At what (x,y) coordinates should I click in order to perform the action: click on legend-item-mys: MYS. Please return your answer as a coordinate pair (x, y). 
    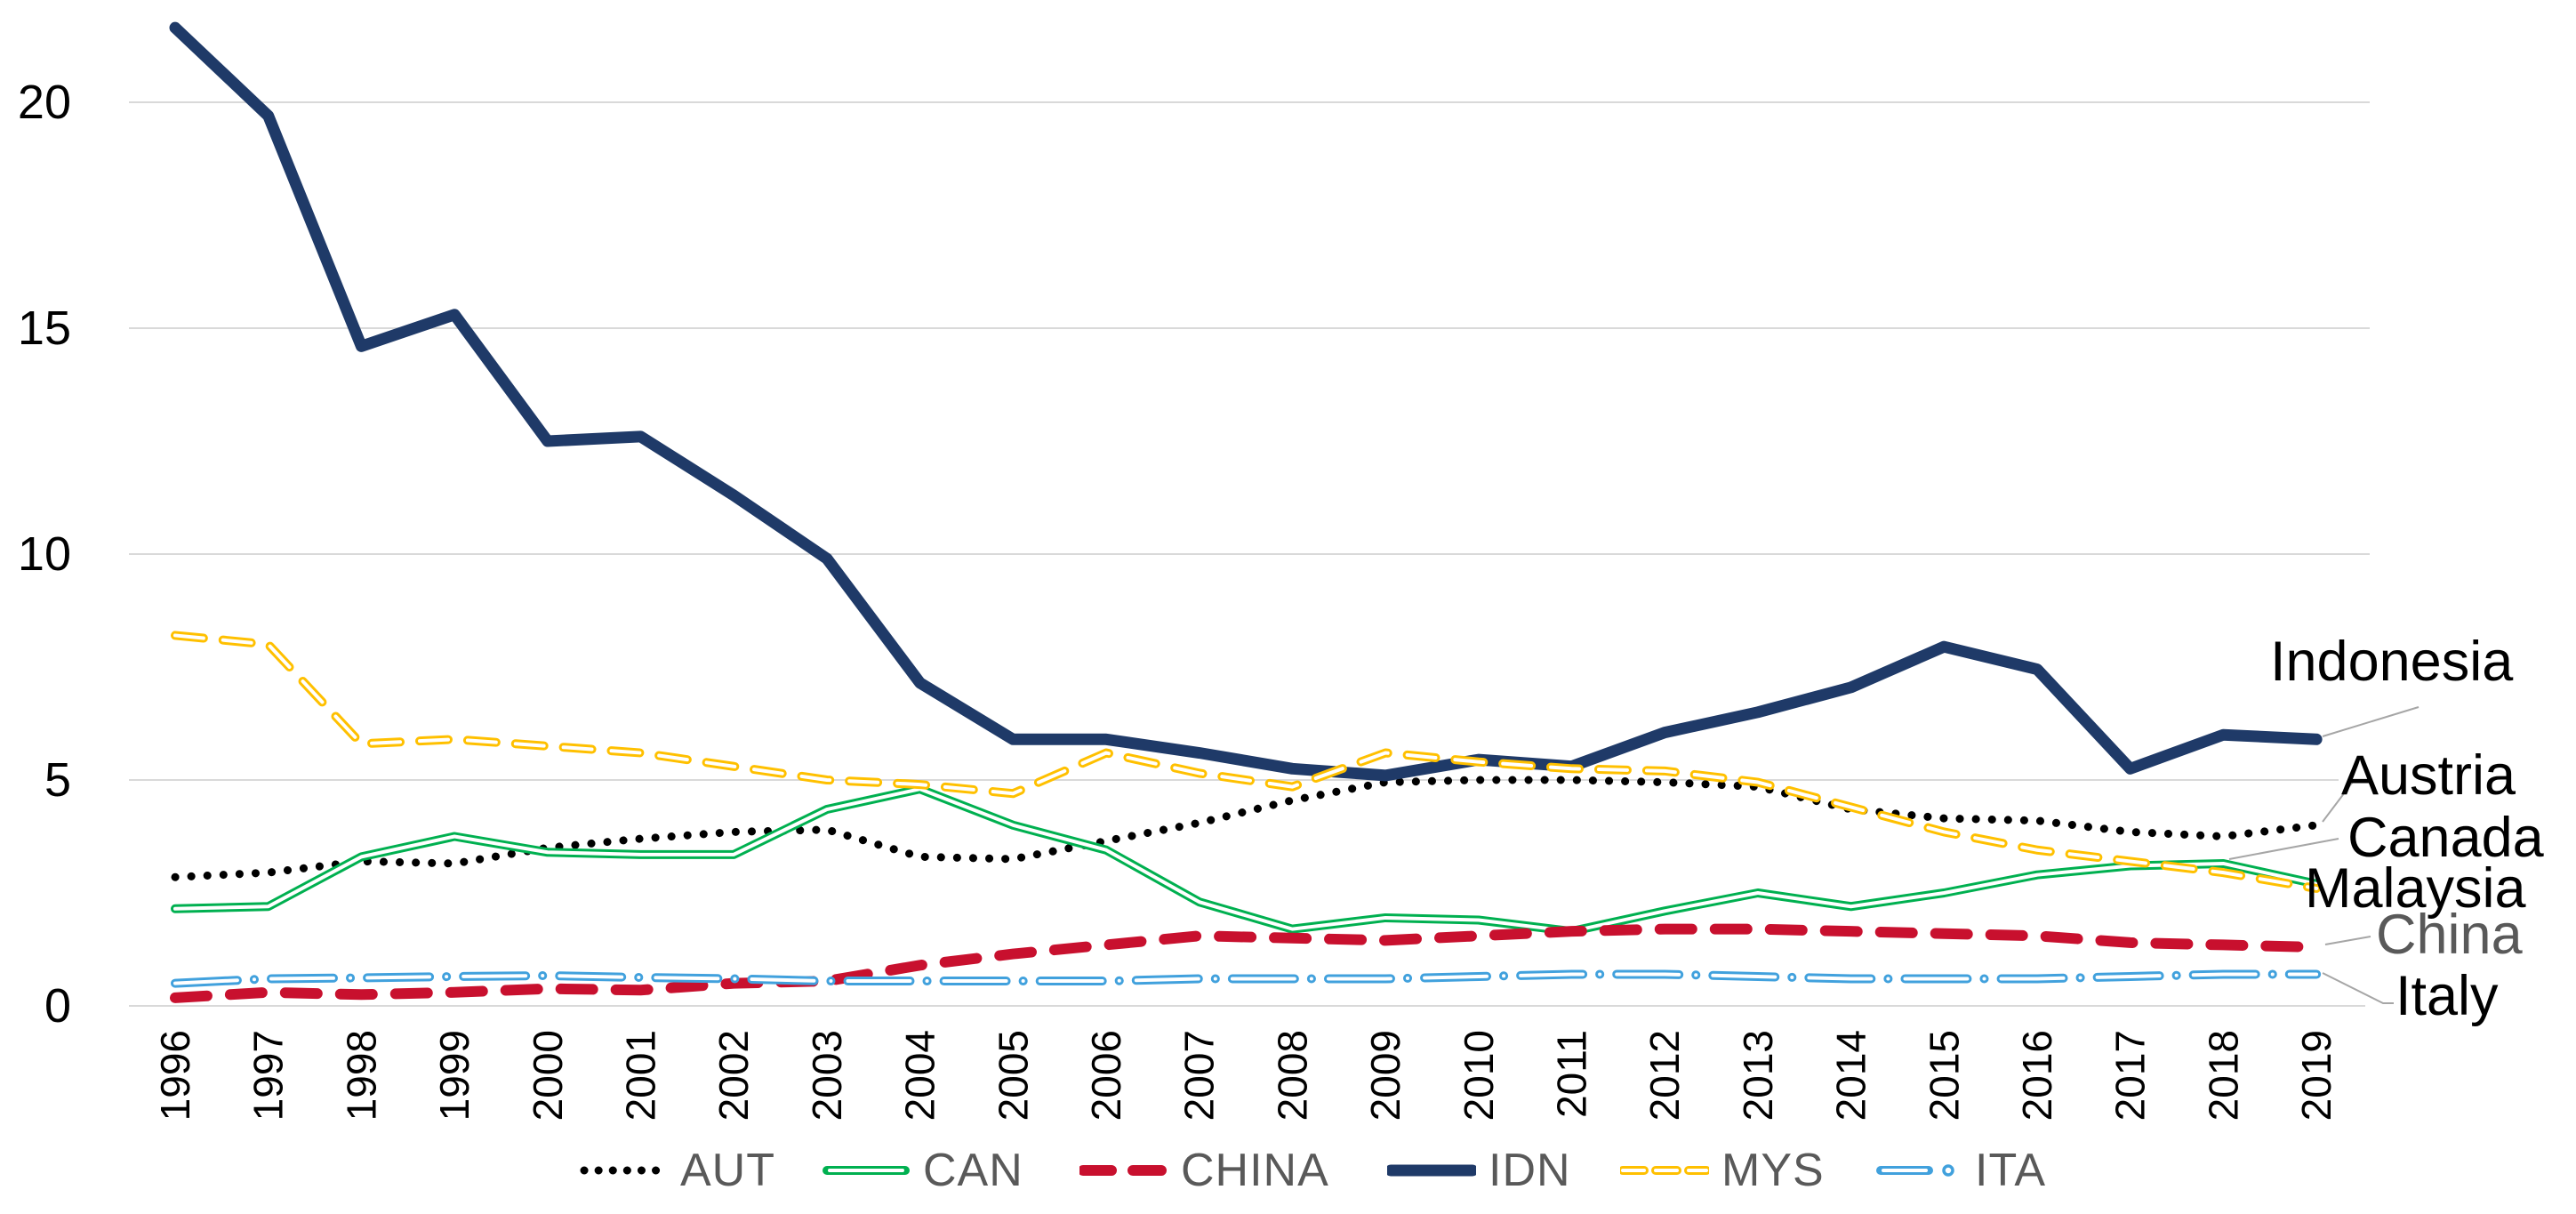
    Looking at the image, I should click on (1722, 1170).